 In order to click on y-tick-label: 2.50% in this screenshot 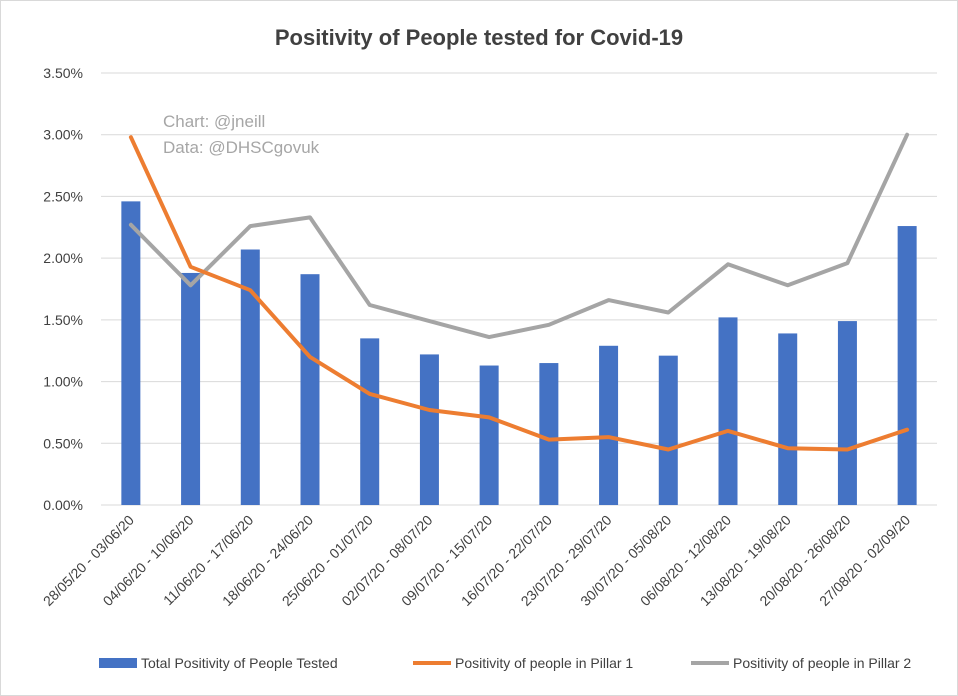, I will do `click(63, 196)`.